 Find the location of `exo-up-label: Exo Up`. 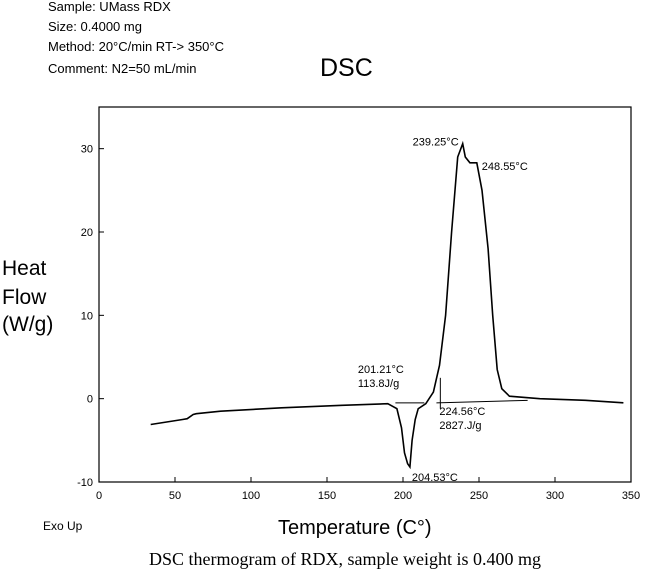

exo-up-label: Exo Up is located at coordinates (63, 526).